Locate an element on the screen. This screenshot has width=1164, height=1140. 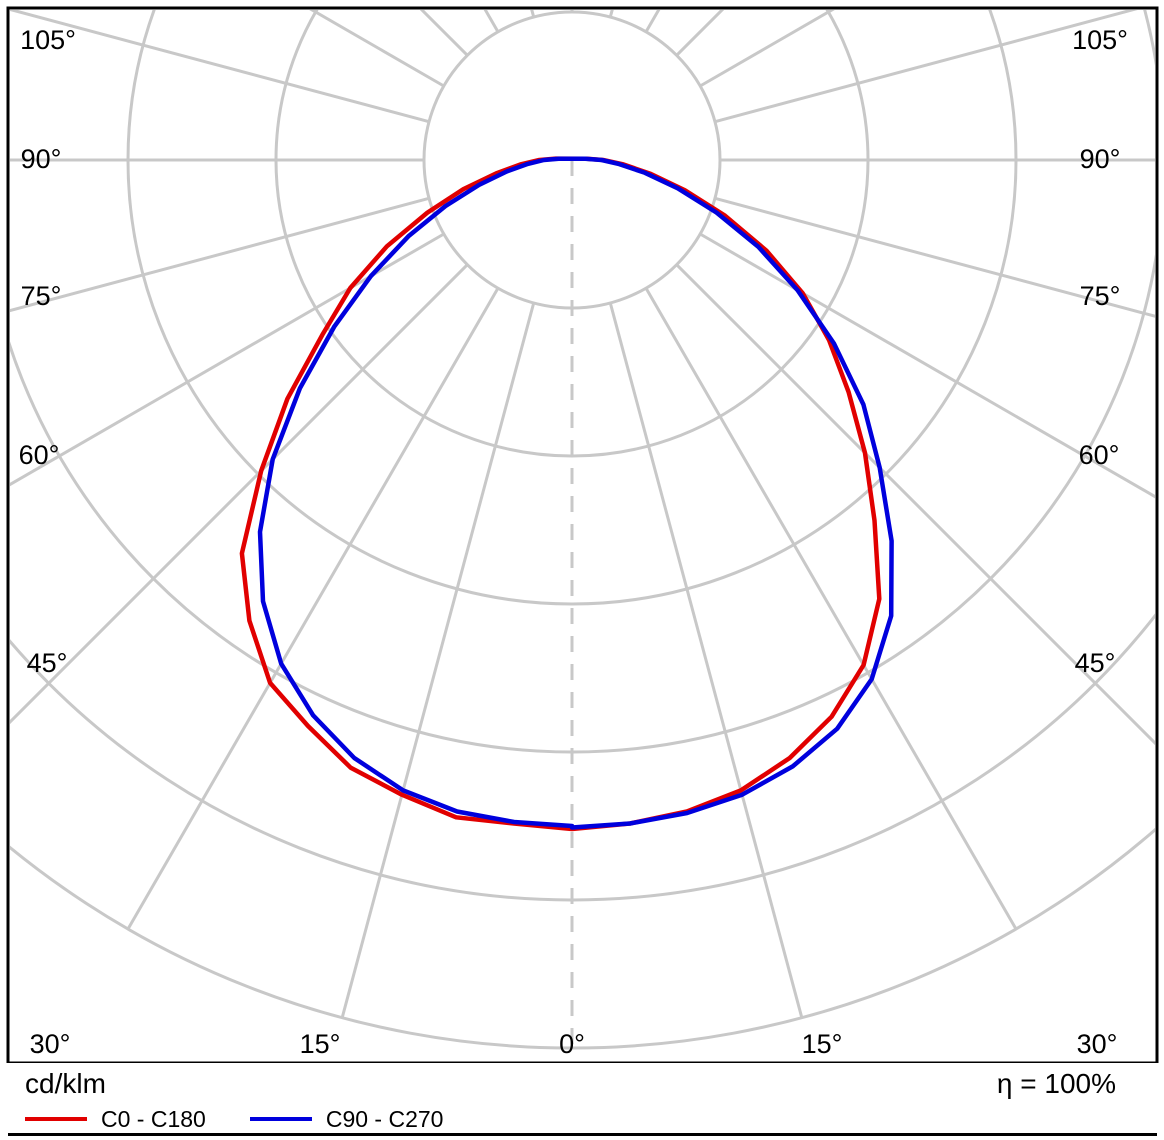
legend-swatch-red-line is located at coordinates (56, 1119).